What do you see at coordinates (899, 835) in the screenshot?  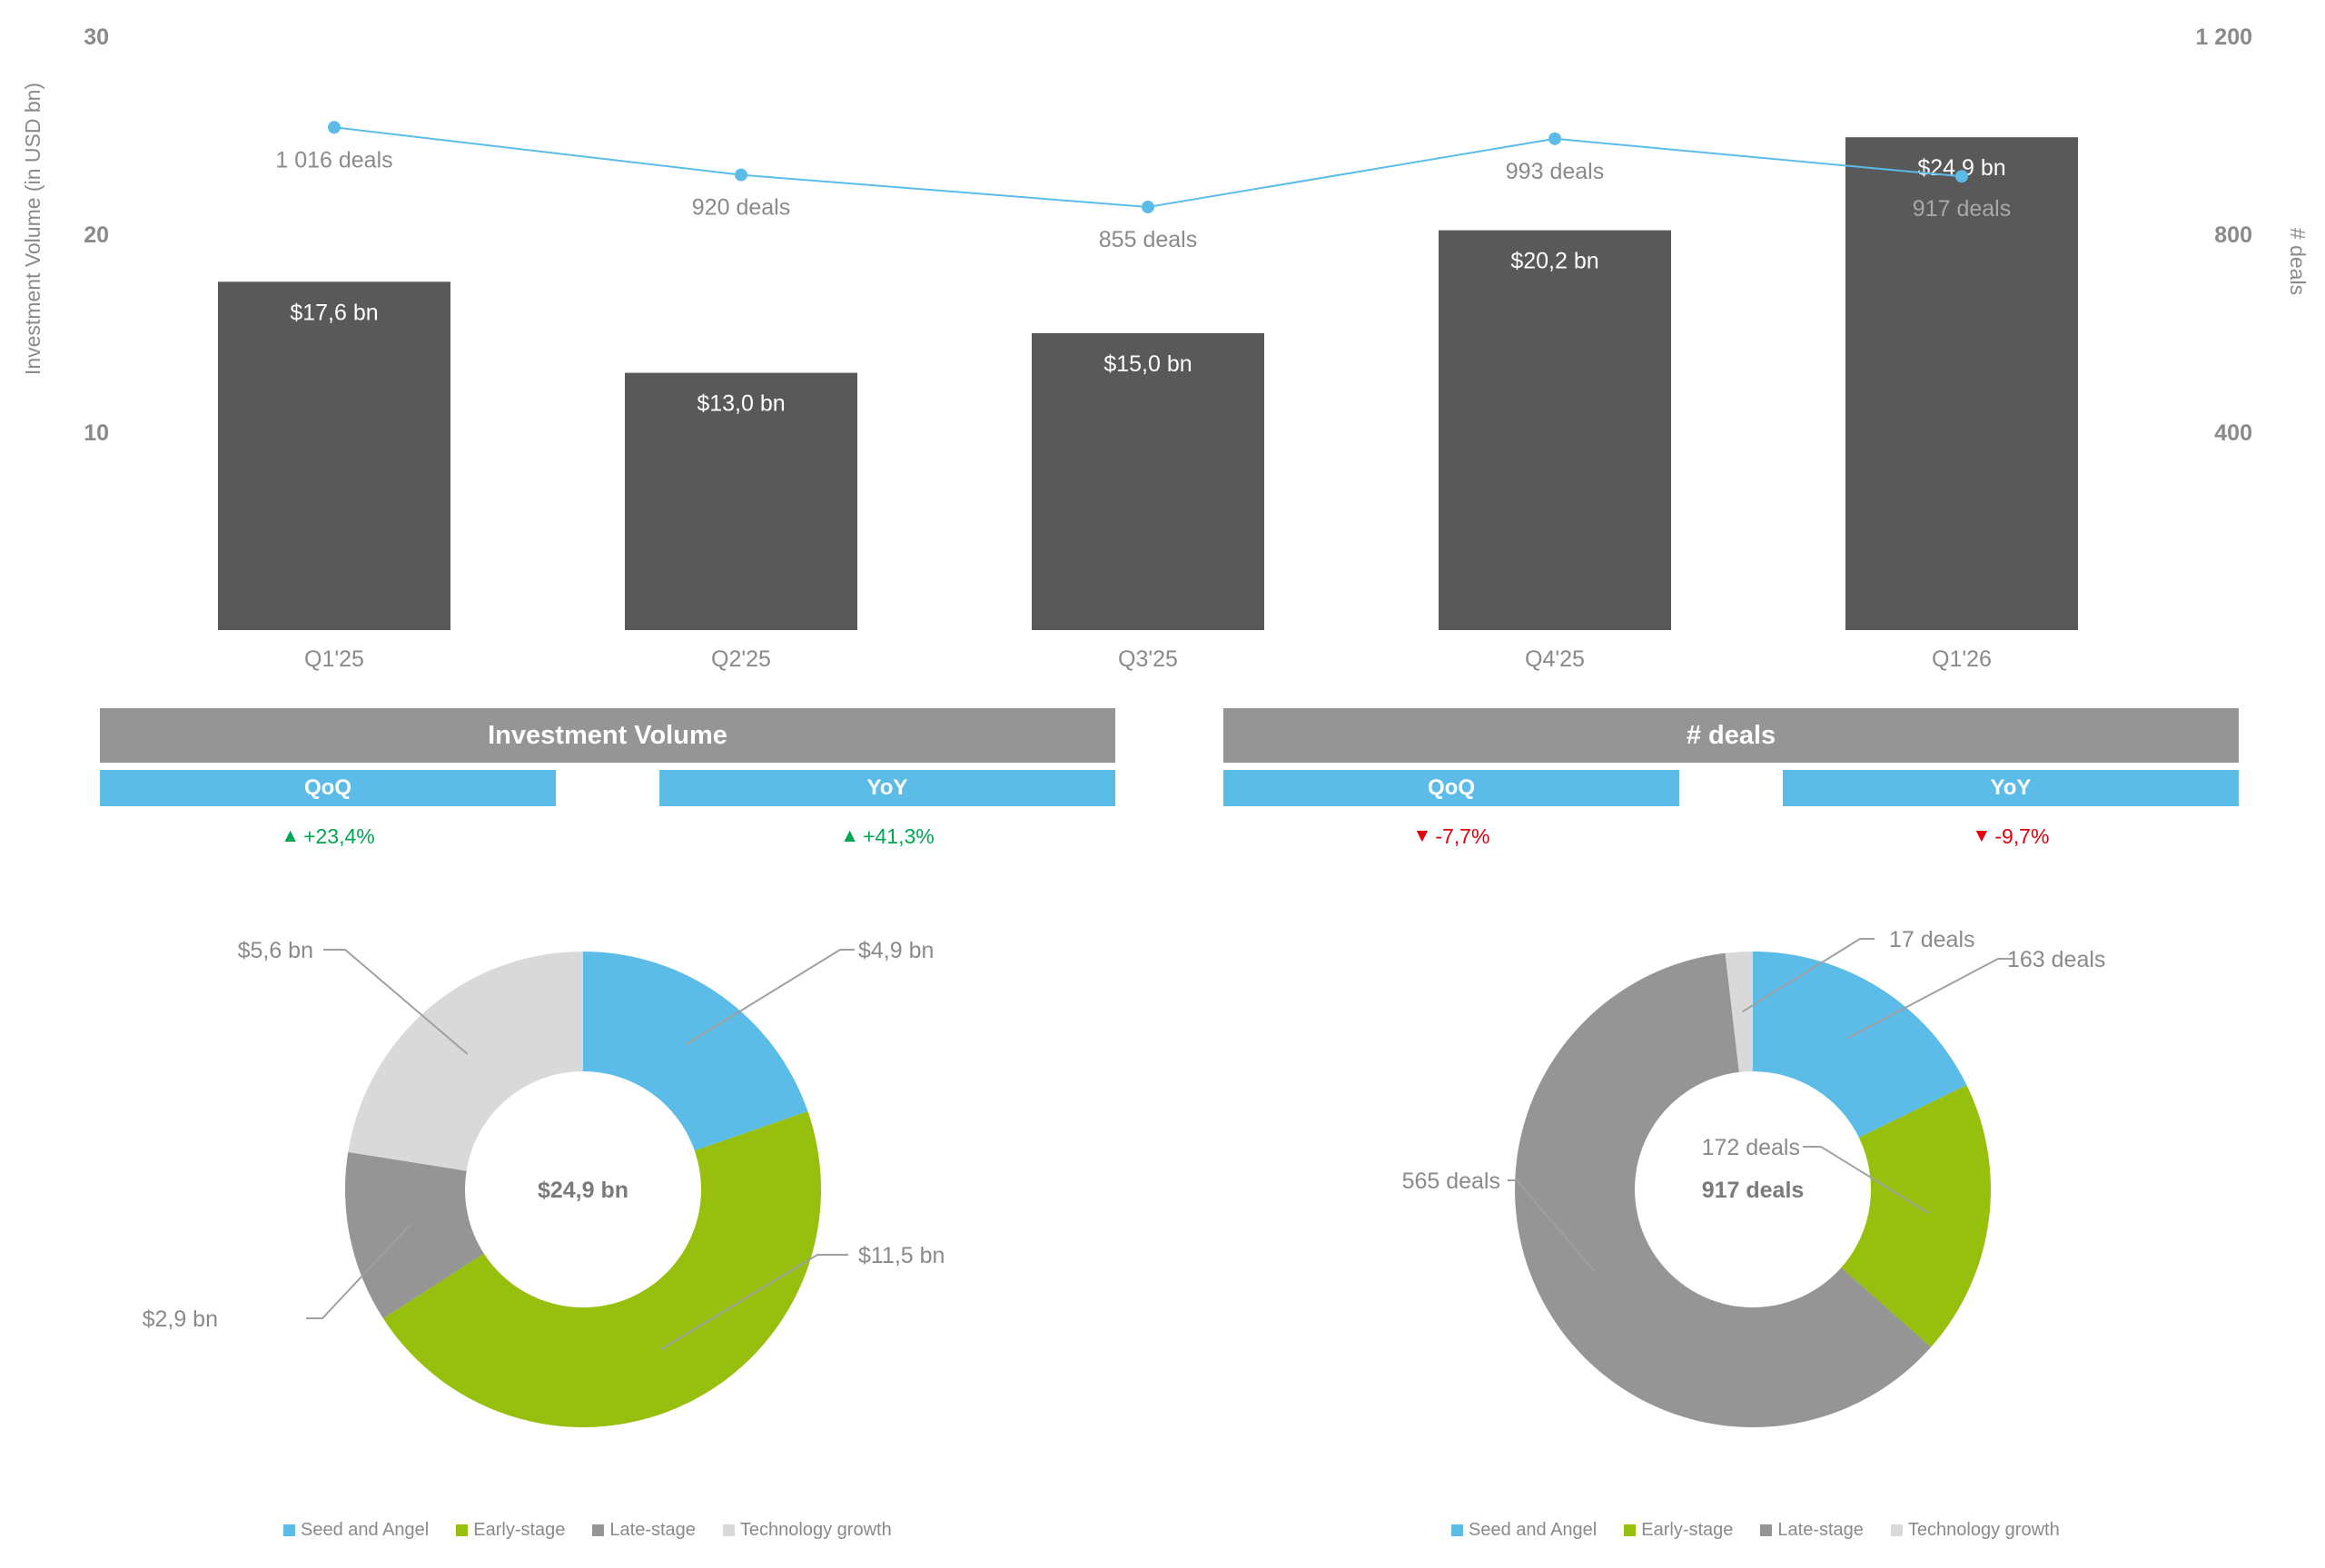 I see `kpi-volume-yoy-text: +41,3%` at bounding box center [899, 835].